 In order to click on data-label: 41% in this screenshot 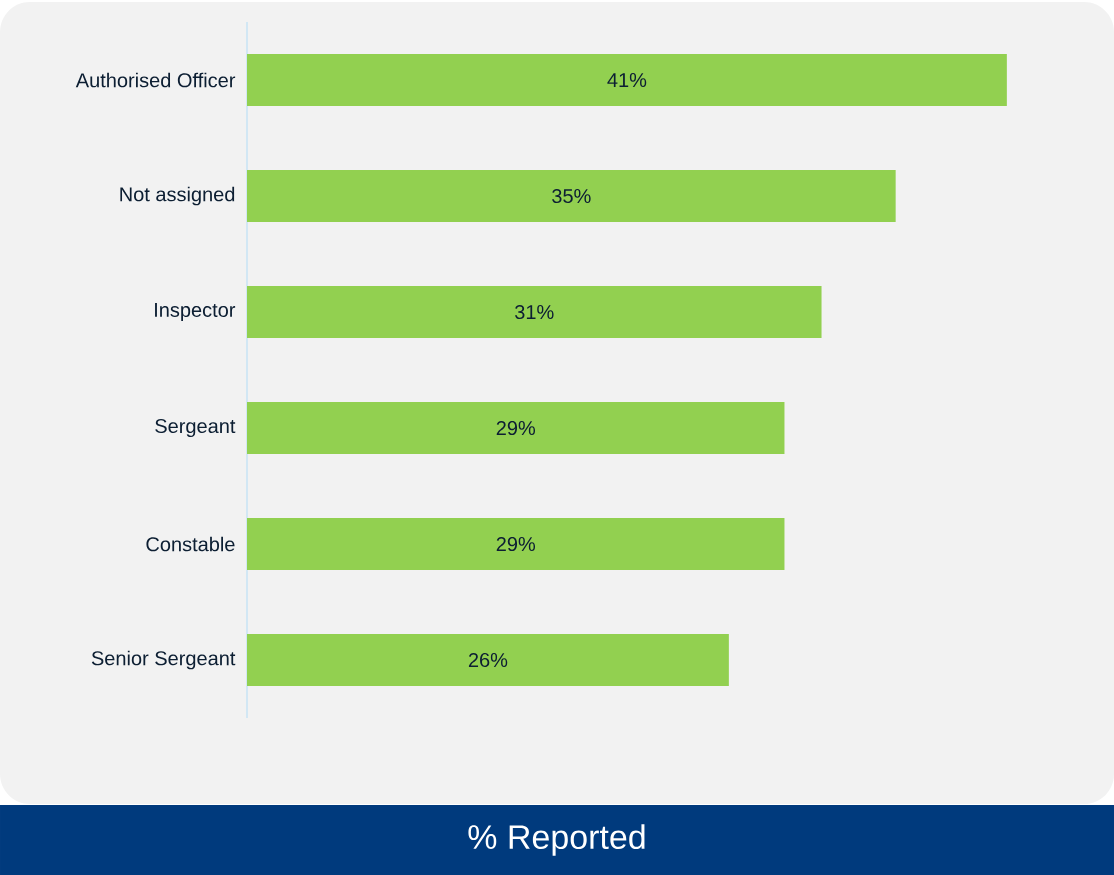, I will do `click(627, 80)`.